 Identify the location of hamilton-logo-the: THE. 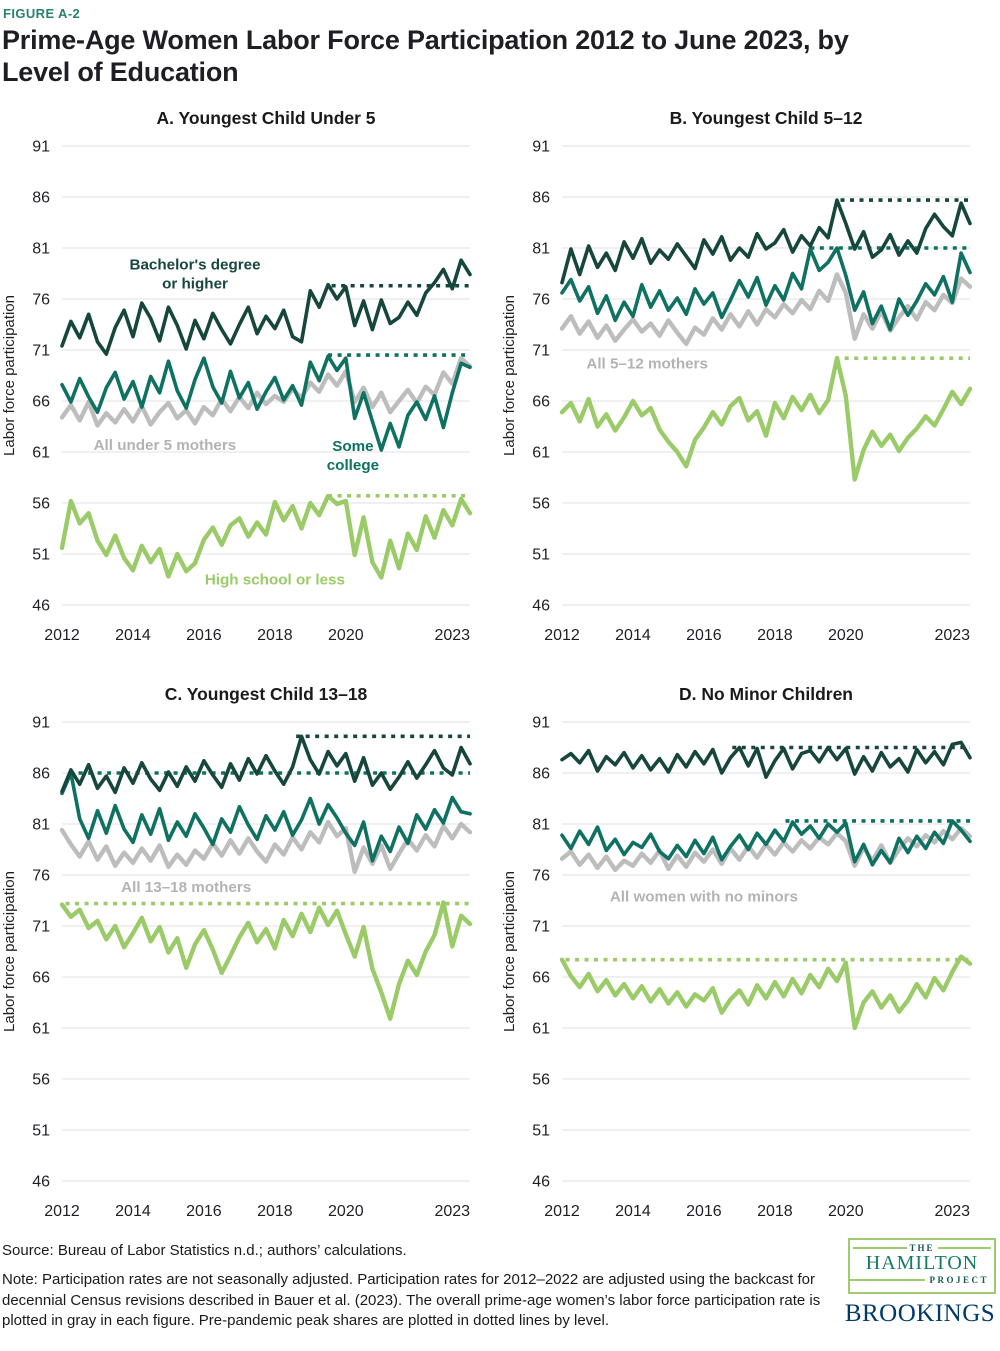
(922, 1248).